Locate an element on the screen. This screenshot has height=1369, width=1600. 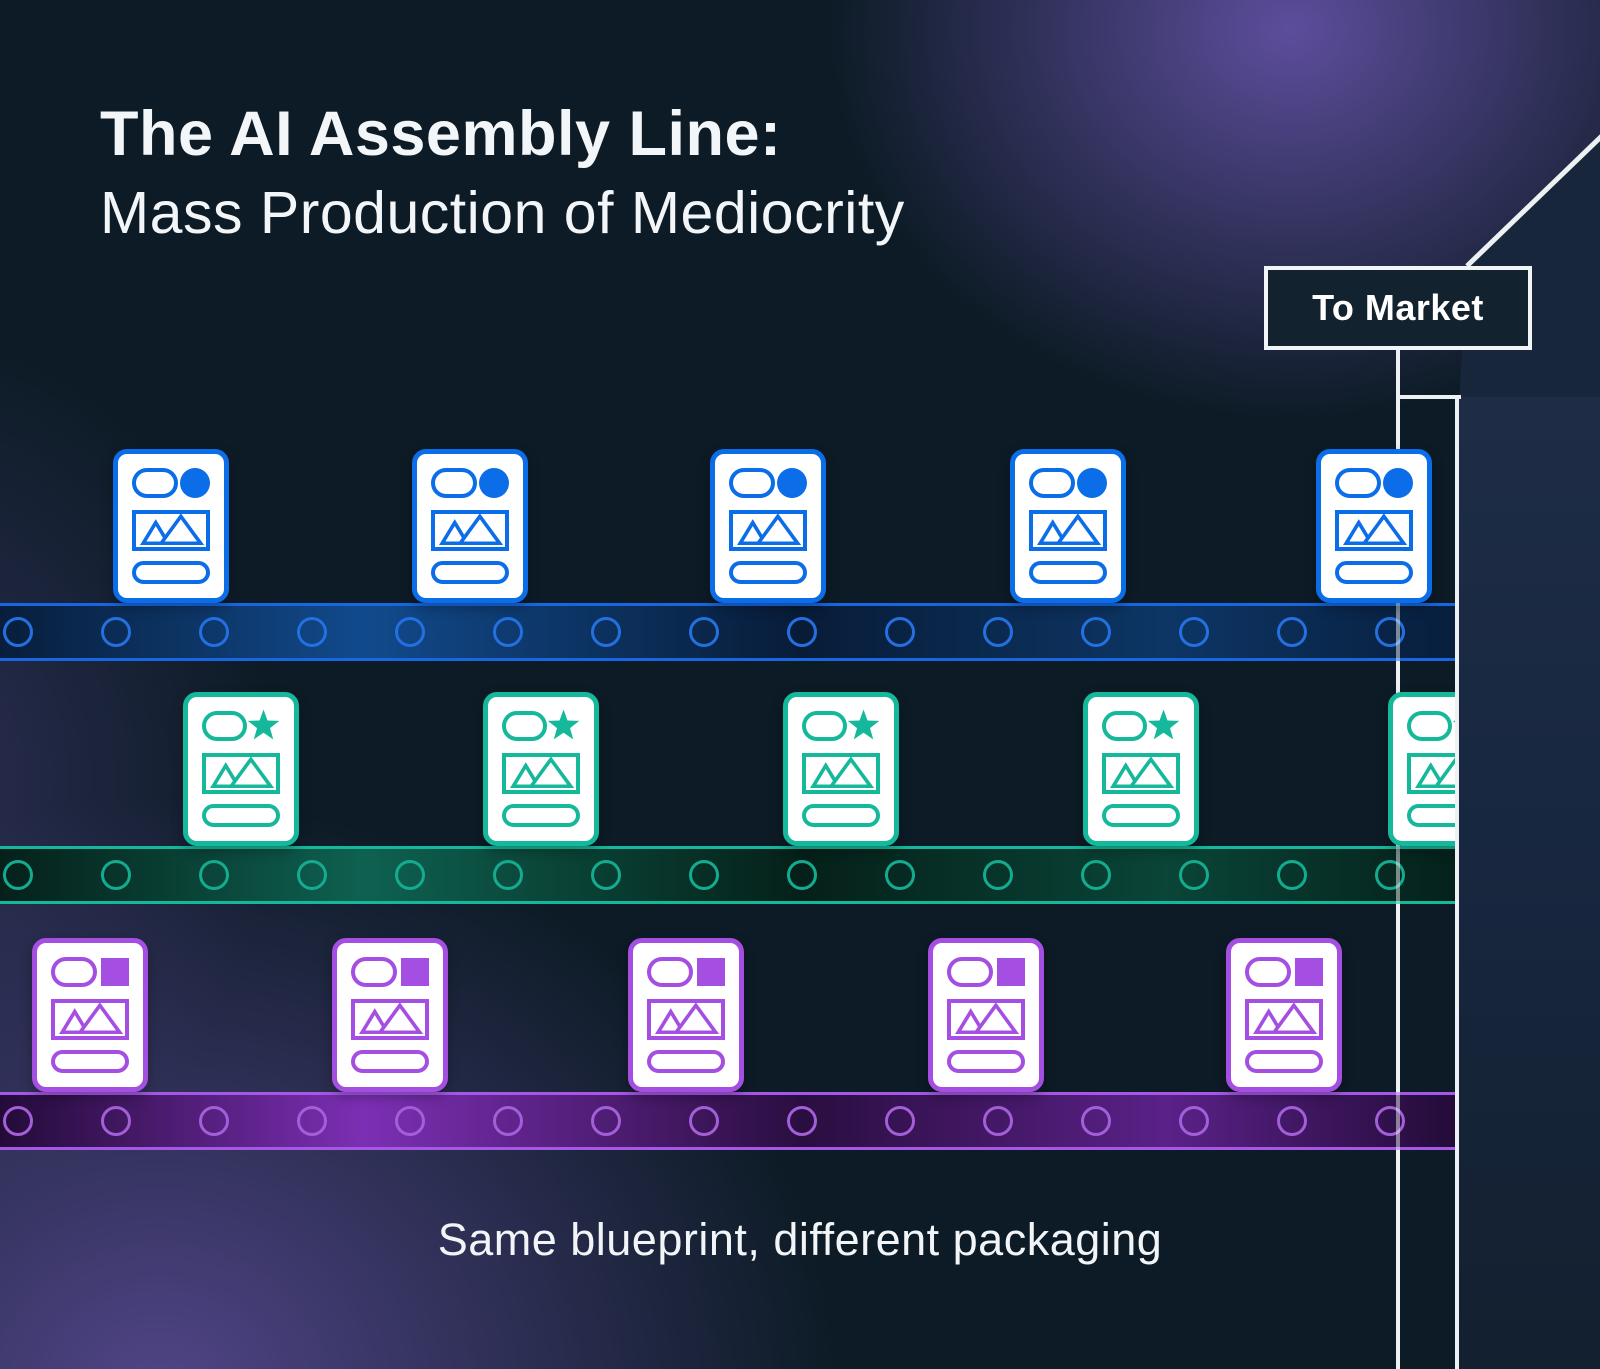
chute-right-line is located at coordinates (1457, 882).